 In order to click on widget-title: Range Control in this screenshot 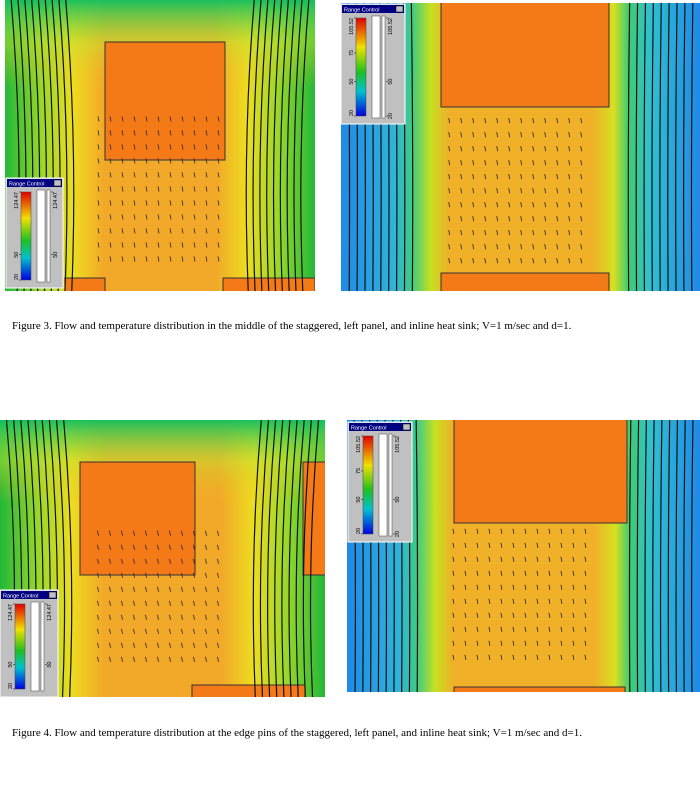, I will do `click(361, 11)`.